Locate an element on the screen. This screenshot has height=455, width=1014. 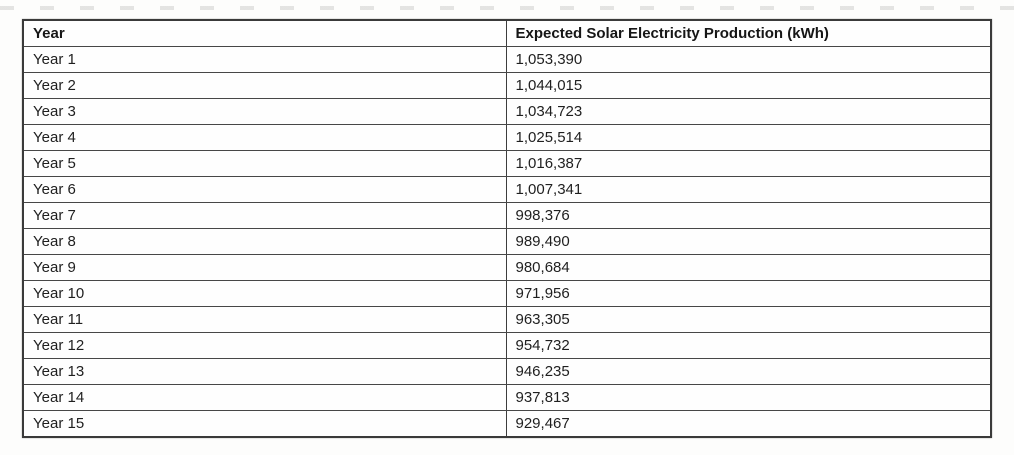
year-cell: Year 9 is located at coordinates (264, 267).